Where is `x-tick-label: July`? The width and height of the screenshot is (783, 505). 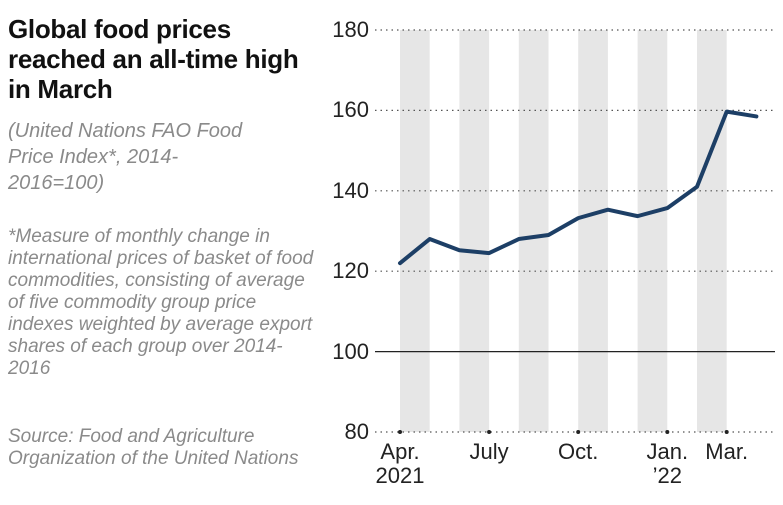 x-tick-label: July is located at coordinates (489, 451).